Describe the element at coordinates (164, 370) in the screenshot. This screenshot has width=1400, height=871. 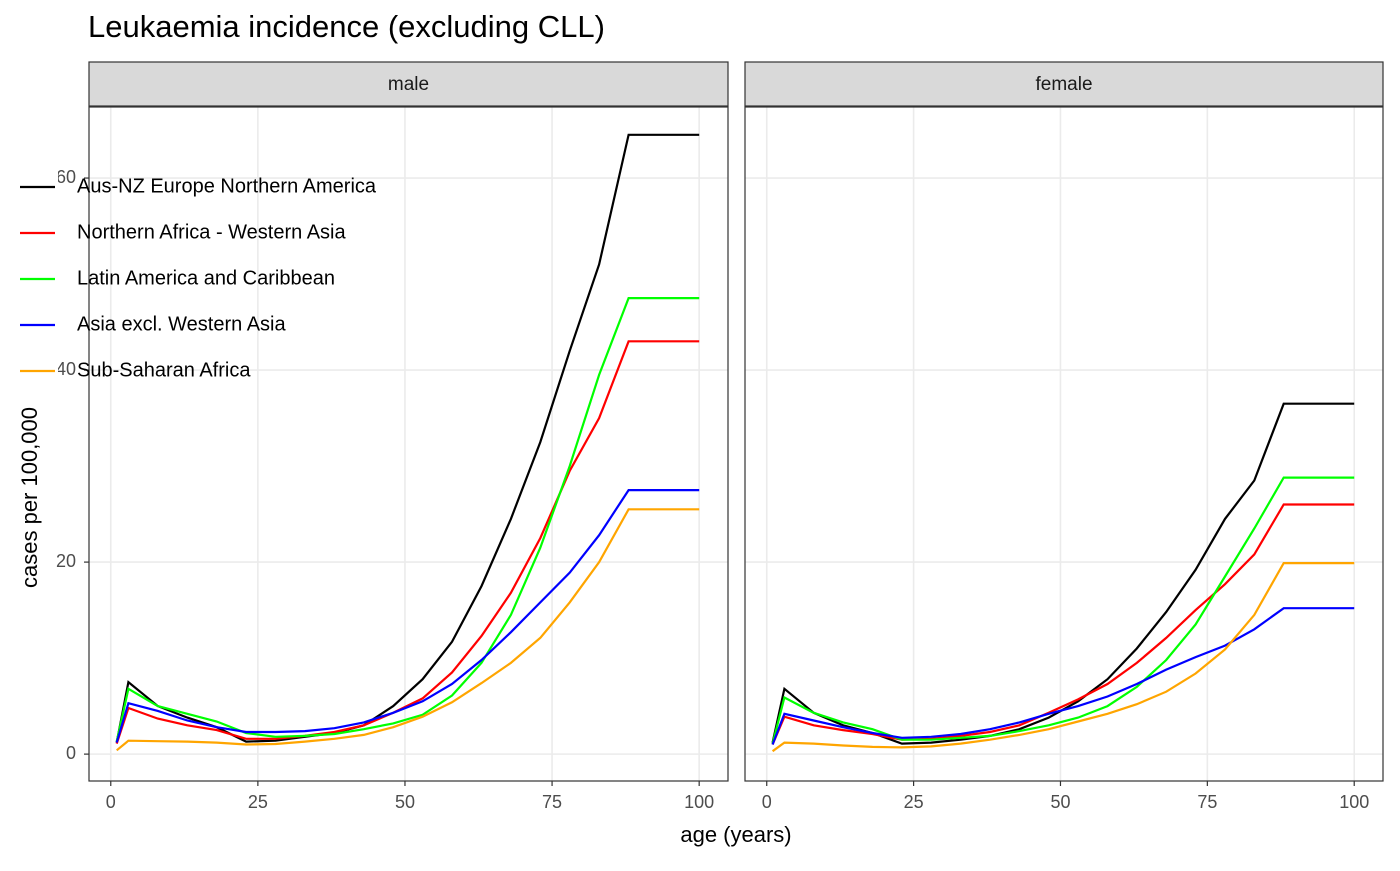
I see `legend-label: Sub-Saharan Africa` at that location.